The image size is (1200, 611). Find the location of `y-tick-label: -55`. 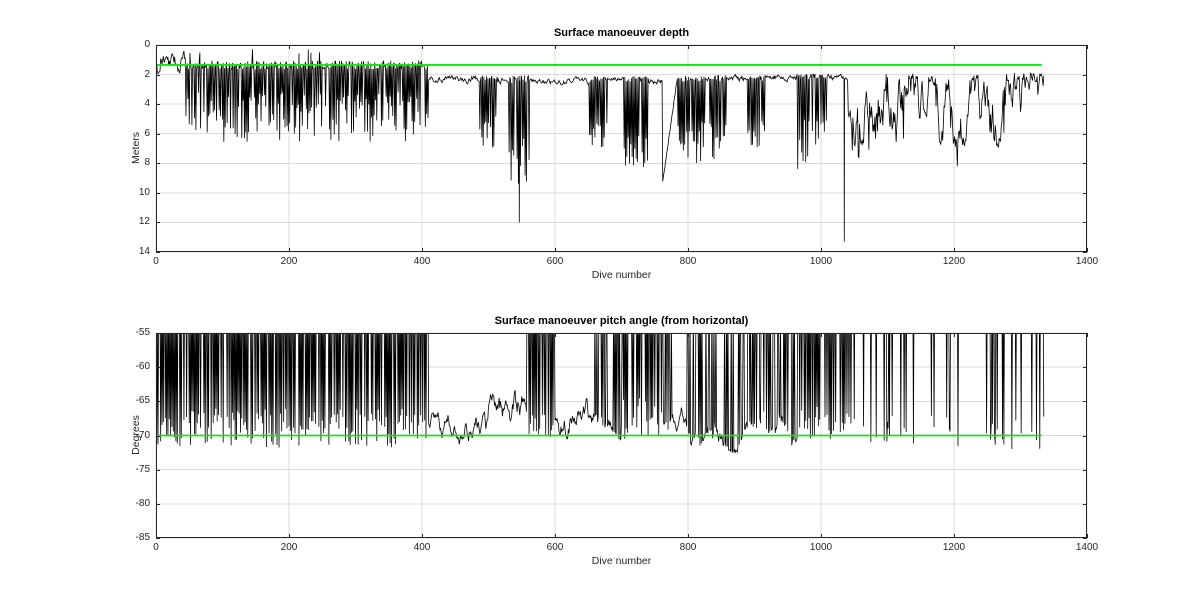

y-tick-label: -55 is located at coordinates (142, 332).